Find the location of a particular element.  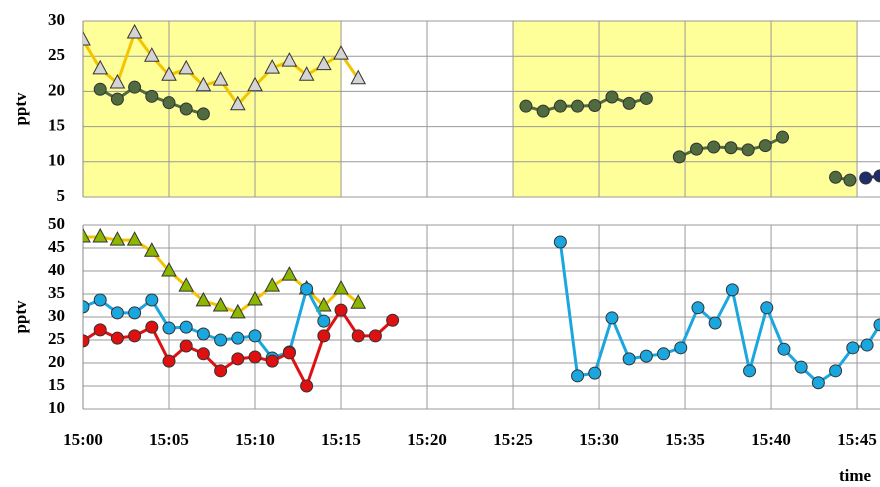

y-tick-label: 50 is located at coordinates (56, 223).